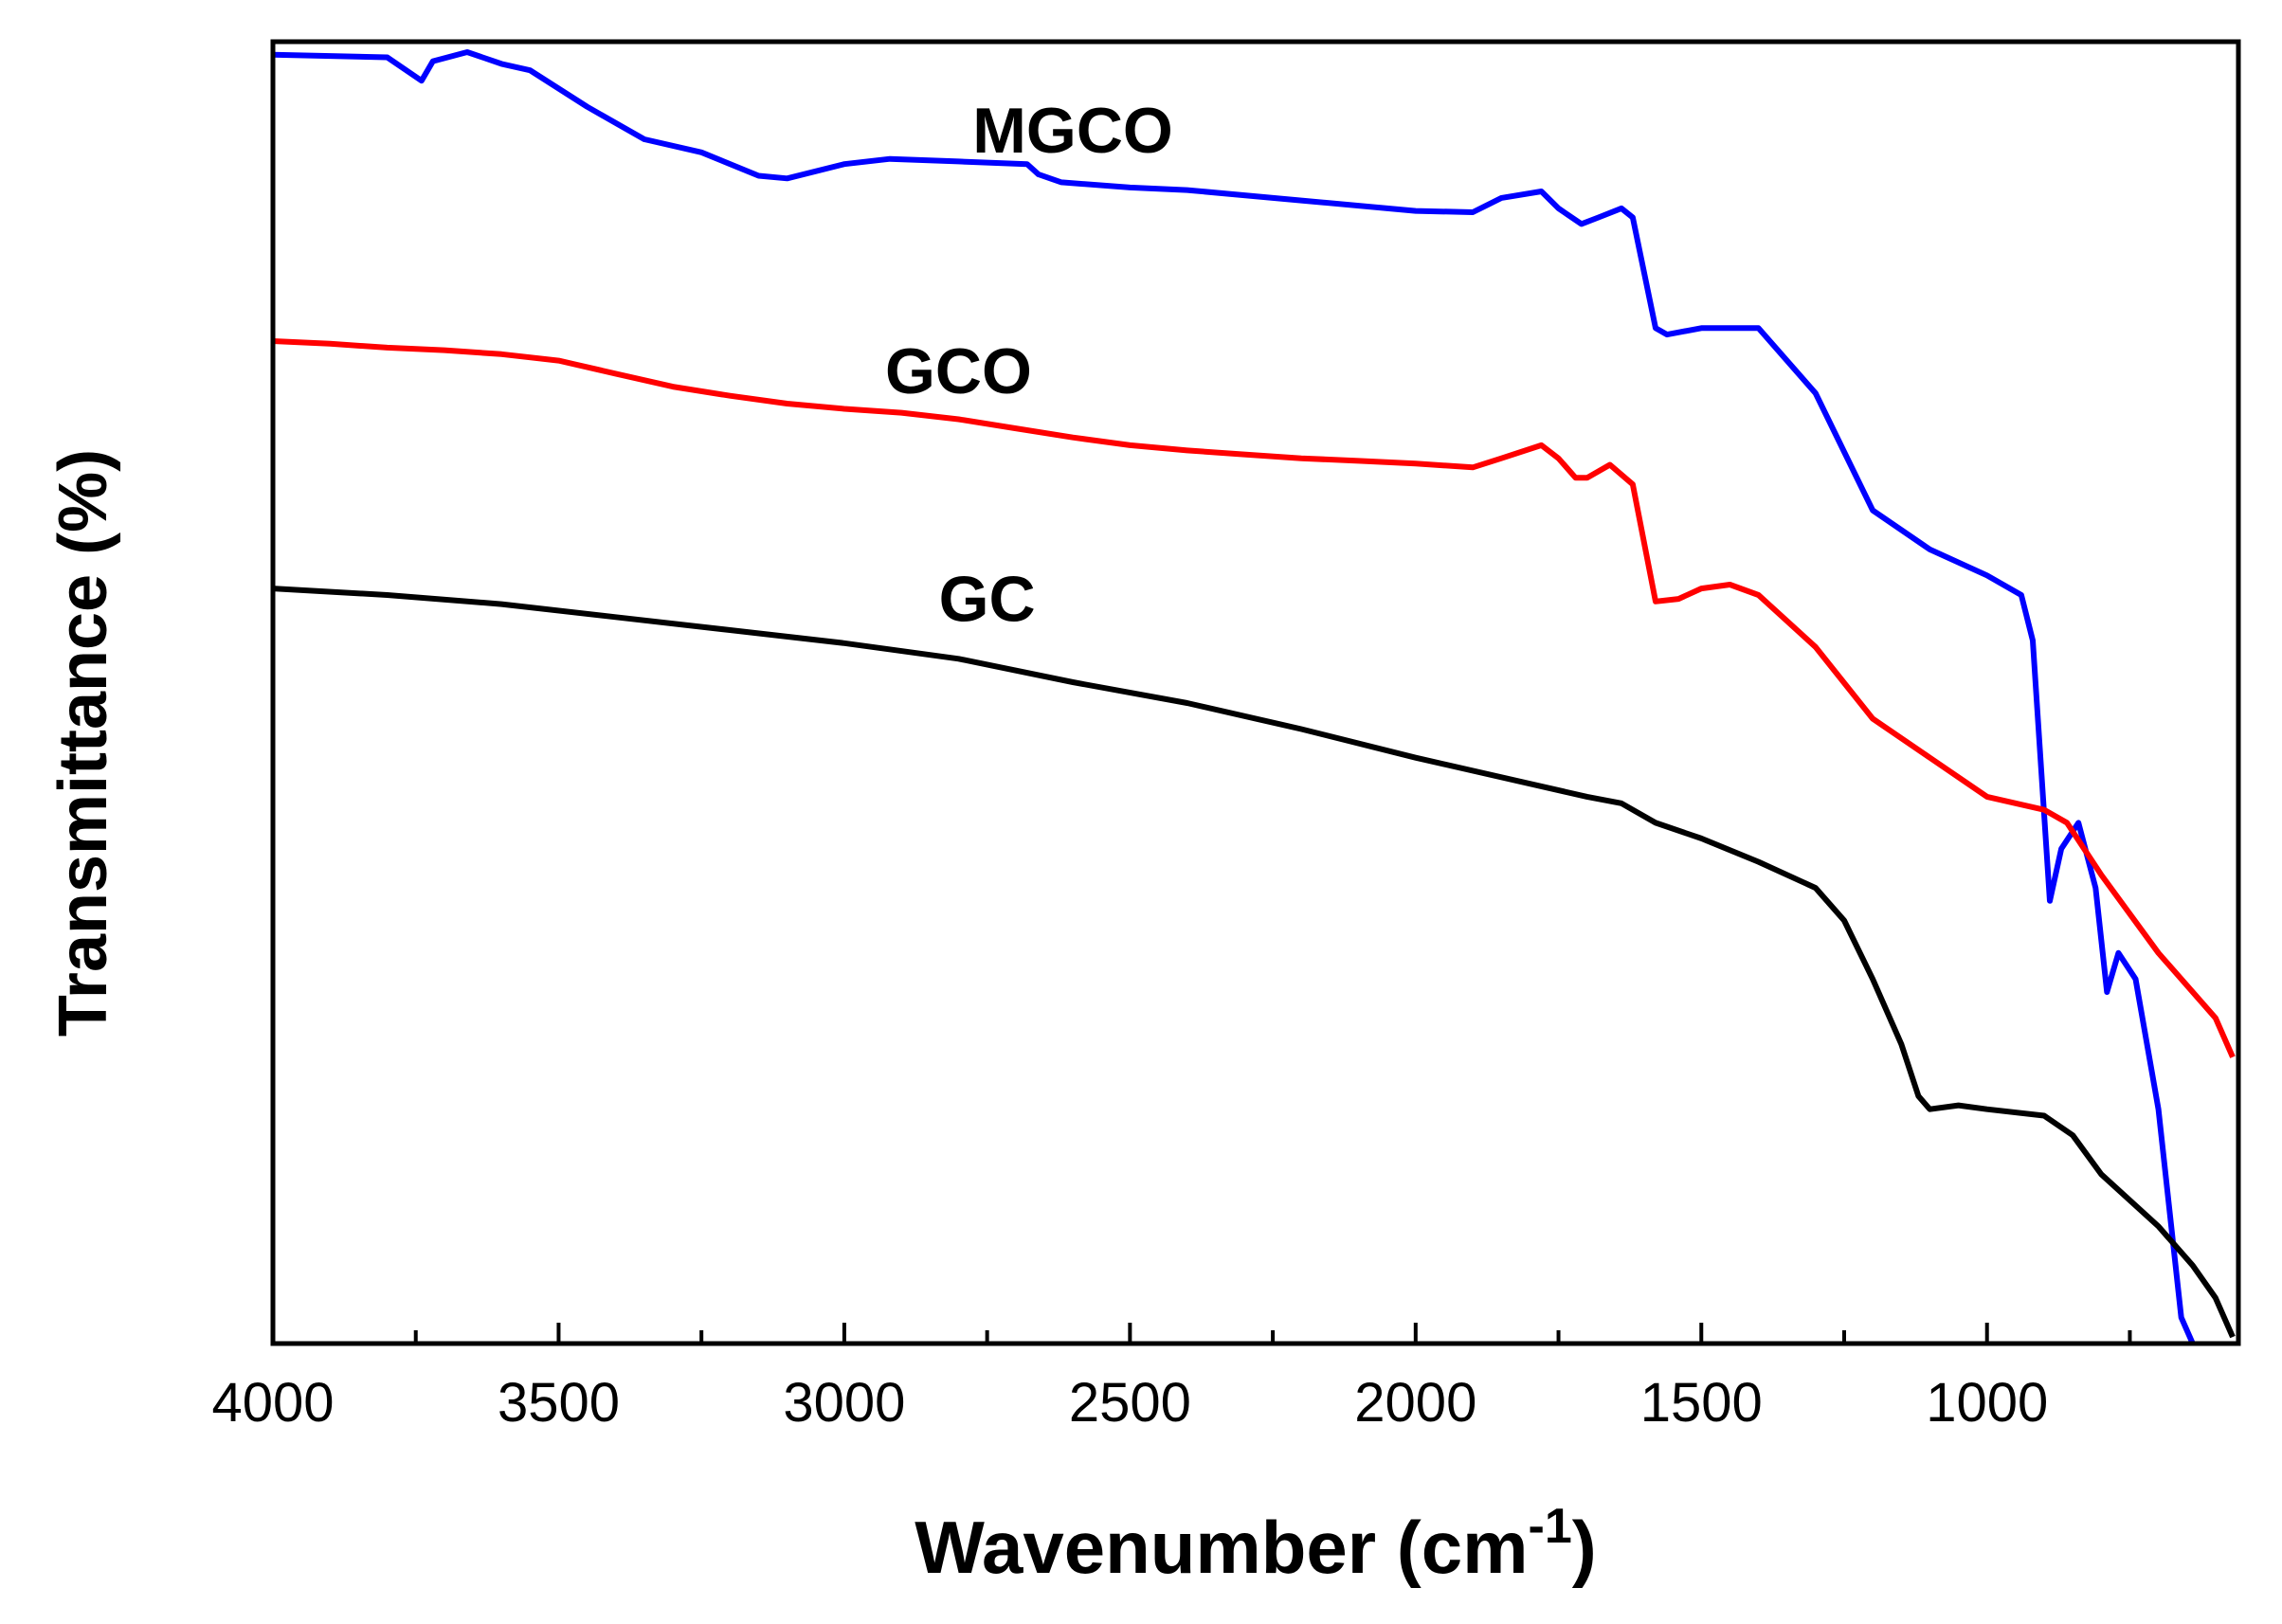 This screenshot has height=1624, width=2282. What do you see at coordinates (1130, 1403) in the screenshot?
I see `x-tick-label: 2500` at bounding box center [1130, 1403].